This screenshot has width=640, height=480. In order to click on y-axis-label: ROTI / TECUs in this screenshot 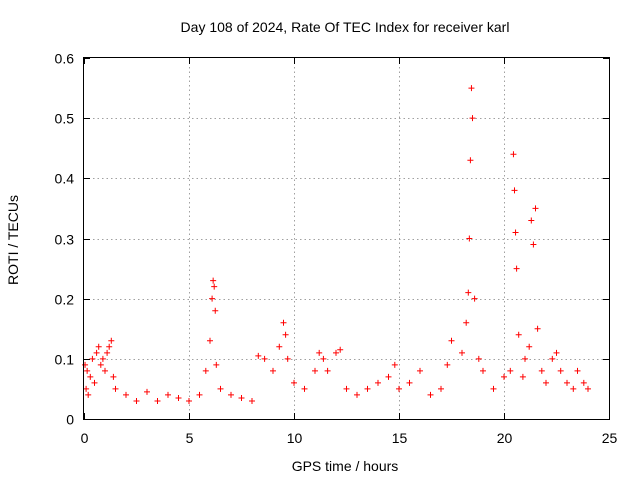, I will do `click(13, 240)`.